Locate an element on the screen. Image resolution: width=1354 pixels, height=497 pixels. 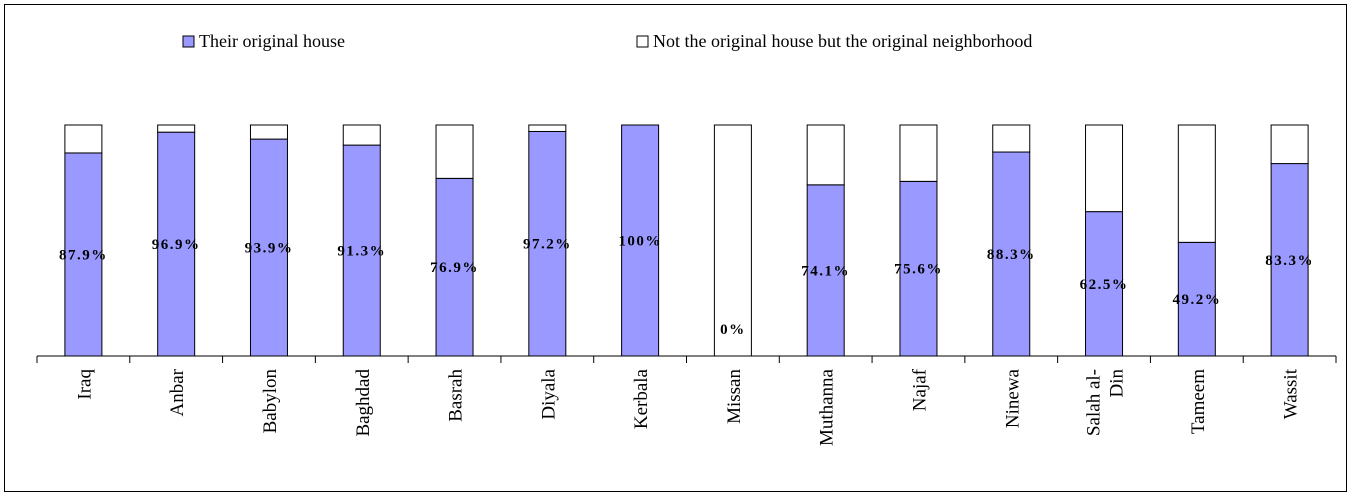
x-tick-label: Baghdad is located at coordinates (363, 403).